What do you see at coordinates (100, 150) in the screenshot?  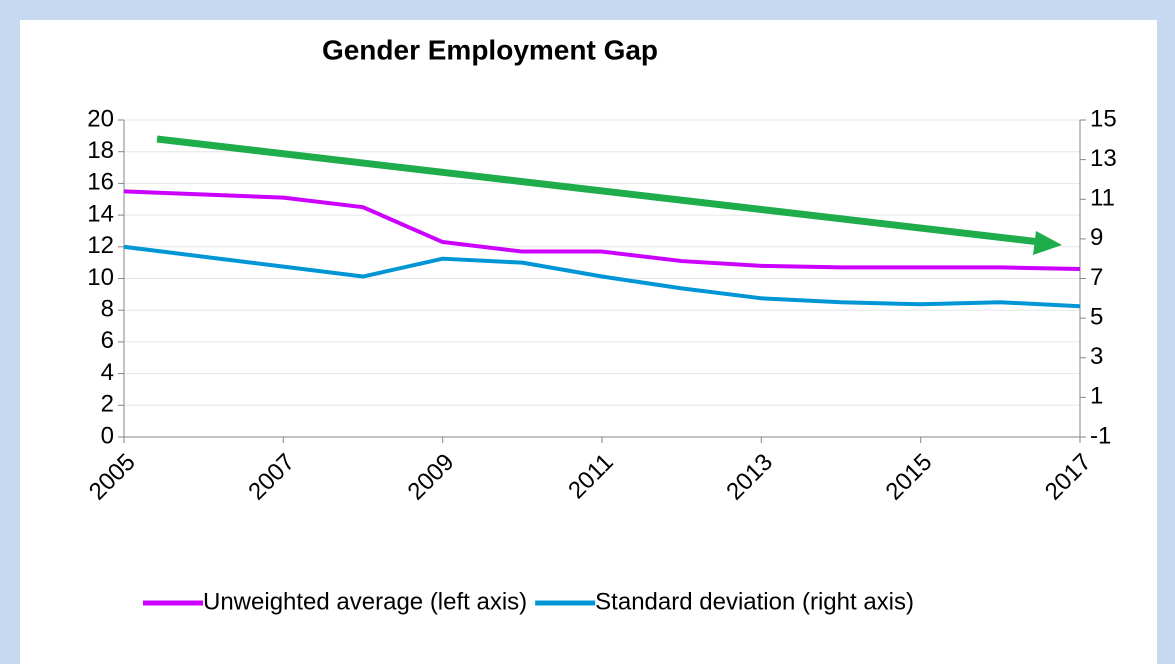 I see `y-tick-label: 18` at bounding box center [100, 150].